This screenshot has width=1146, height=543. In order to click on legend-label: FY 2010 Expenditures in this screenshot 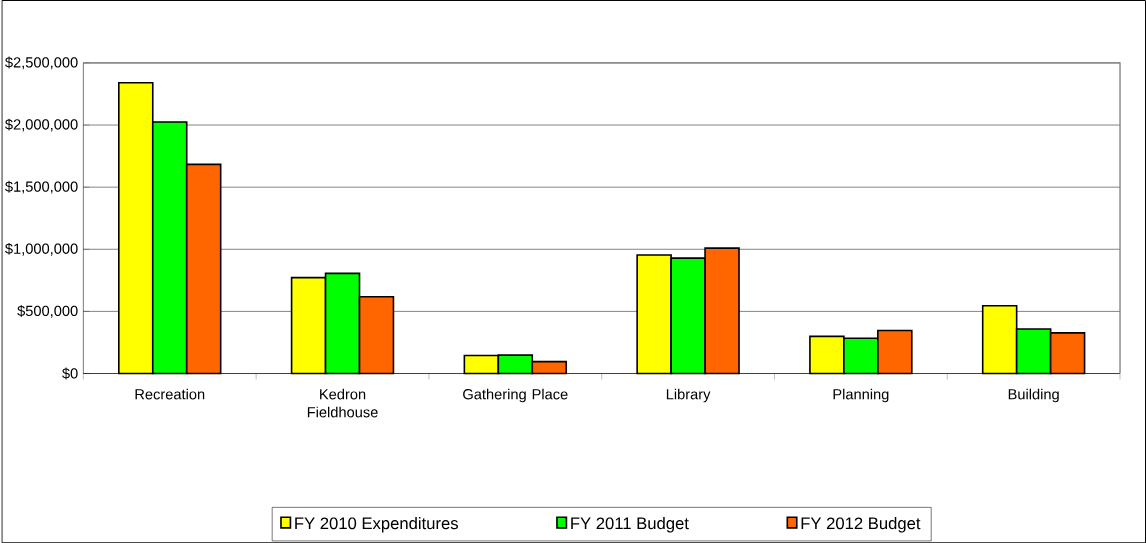, I will do `click(376, 524)`.